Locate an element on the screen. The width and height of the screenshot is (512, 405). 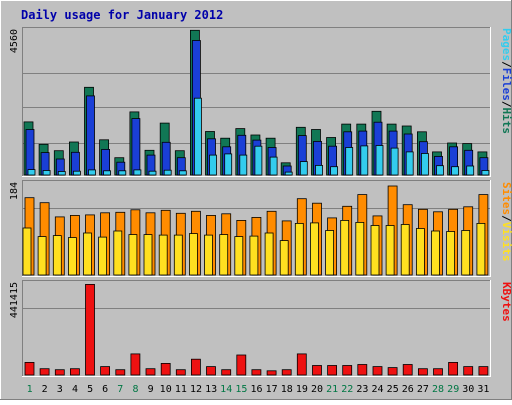
x-tick-label-day-25: 25 is located at coordinates (393, 389).